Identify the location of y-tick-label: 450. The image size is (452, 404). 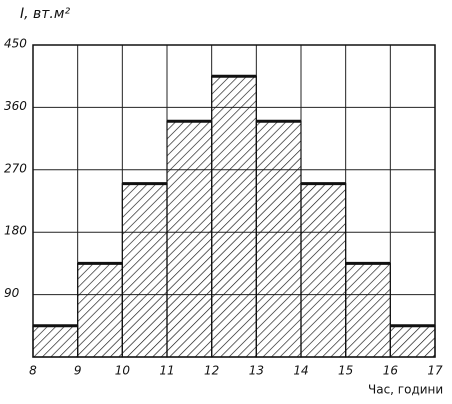
(15, 44).